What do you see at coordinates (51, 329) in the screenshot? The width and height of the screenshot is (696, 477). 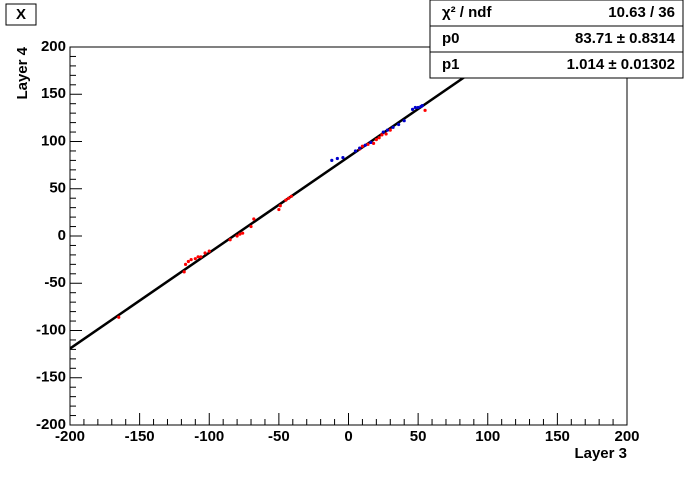 I see `y-tick-label: -100` at bounding box center [51, 329].